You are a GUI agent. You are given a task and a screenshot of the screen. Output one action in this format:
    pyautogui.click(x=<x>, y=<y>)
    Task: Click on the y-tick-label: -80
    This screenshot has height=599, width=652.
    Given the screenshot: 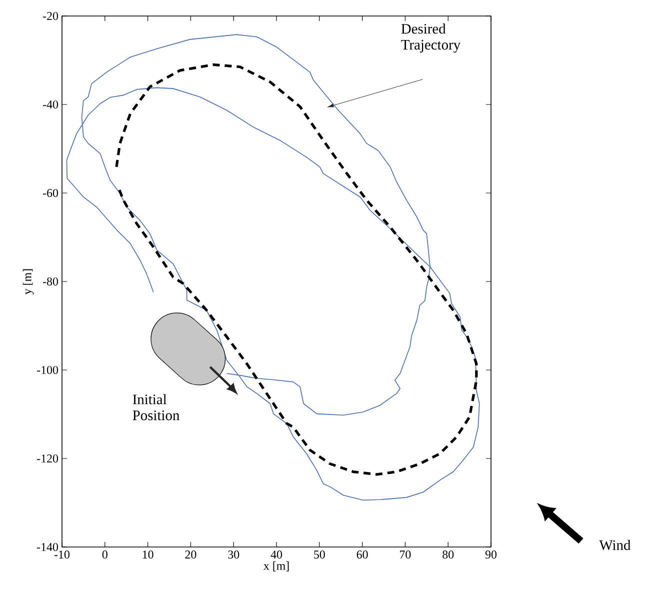 What is the action you would take?
    pyautogui.click(x=50, y=281)
    